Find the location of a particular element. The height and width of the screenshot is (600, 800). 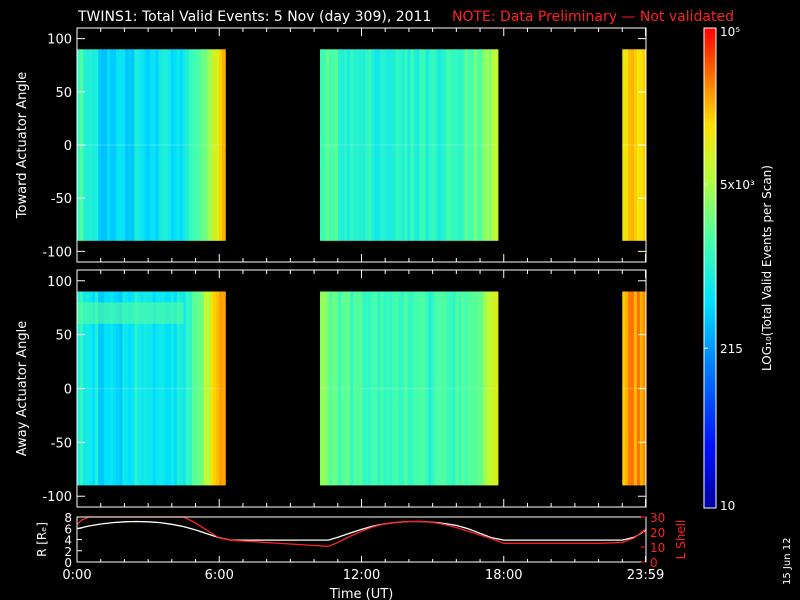

y-tick-label: -100 is located at coordinates (57, 252).